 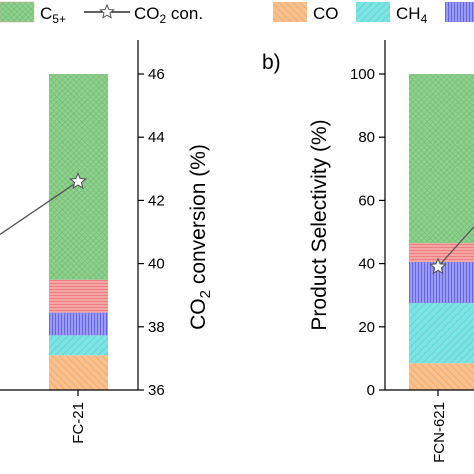 I want to click on panel-a-right-ticks: 36 38 40 42 44 46, so click(x=151, y=232).